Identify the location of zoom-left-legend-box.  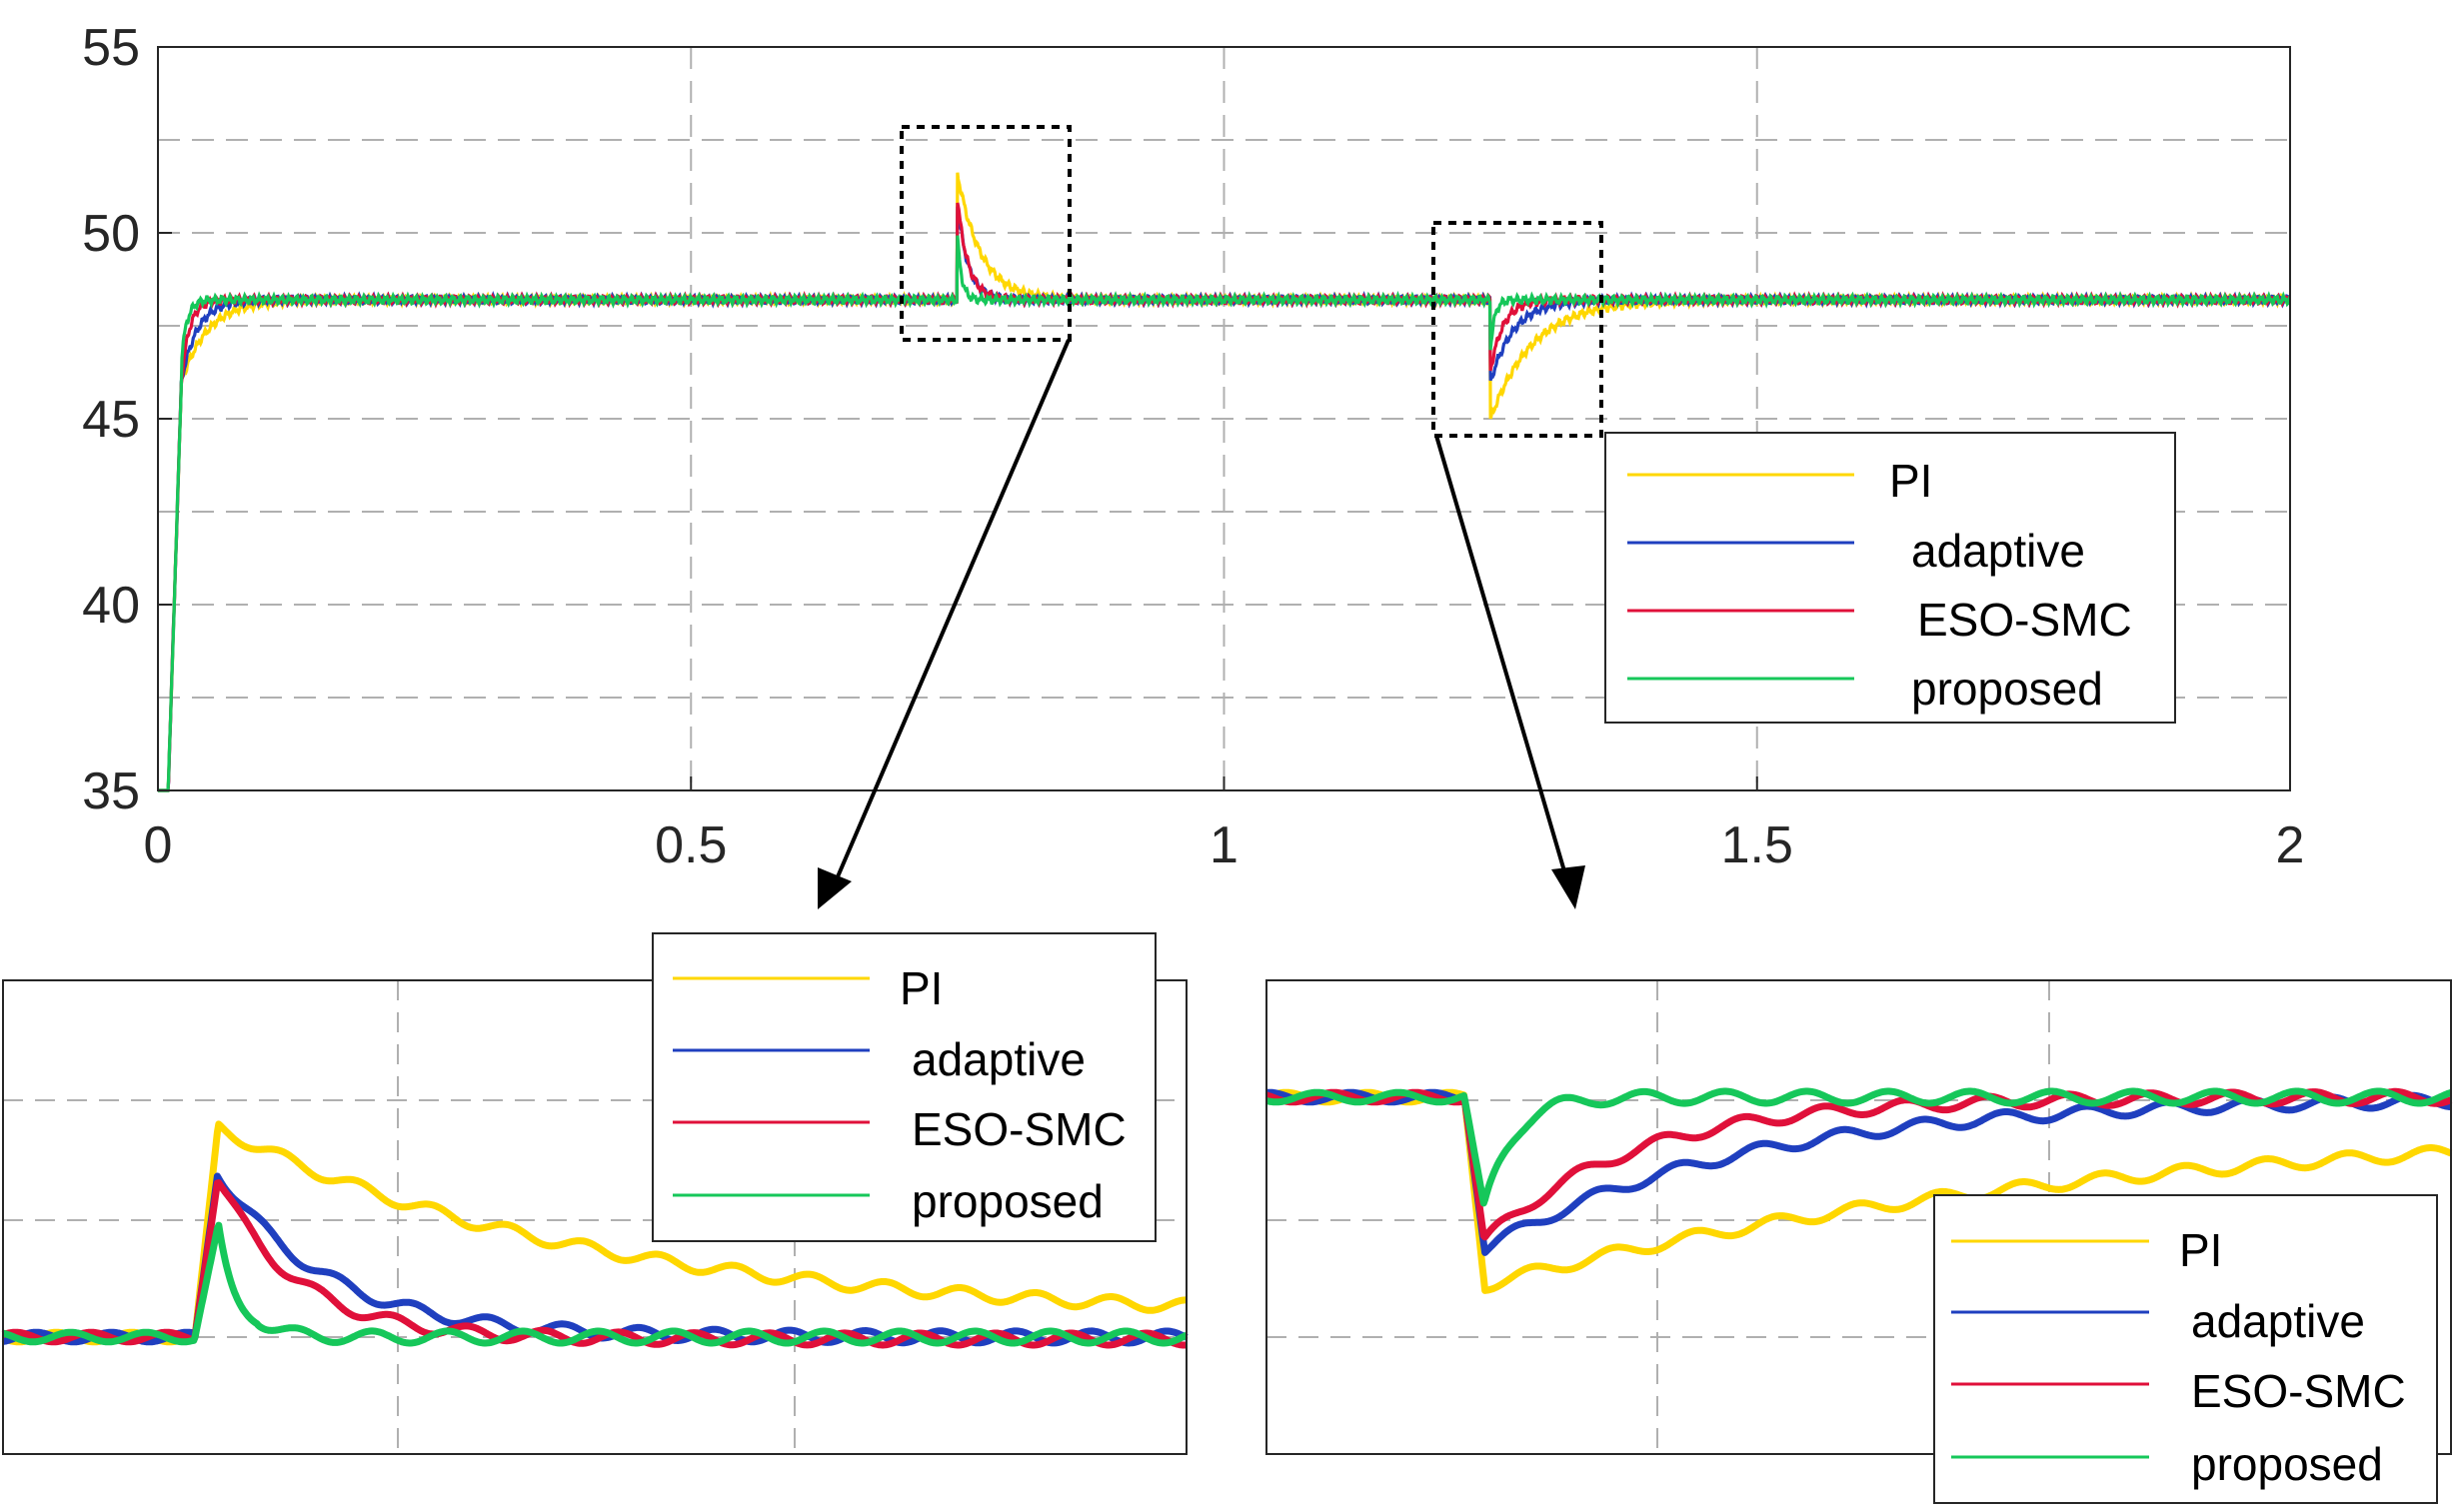
(904, 1087).